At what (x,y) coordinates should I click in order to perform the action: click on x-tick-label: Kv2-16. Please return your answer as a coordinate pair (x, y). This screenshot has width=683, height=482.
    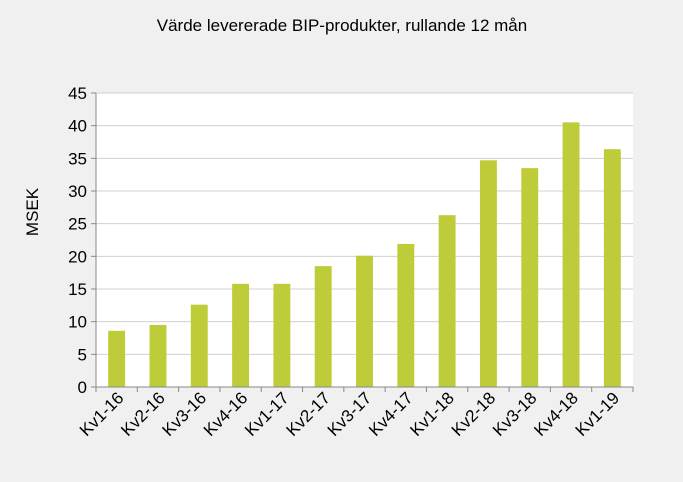
    Looking at the image, I should click on (143, 414).